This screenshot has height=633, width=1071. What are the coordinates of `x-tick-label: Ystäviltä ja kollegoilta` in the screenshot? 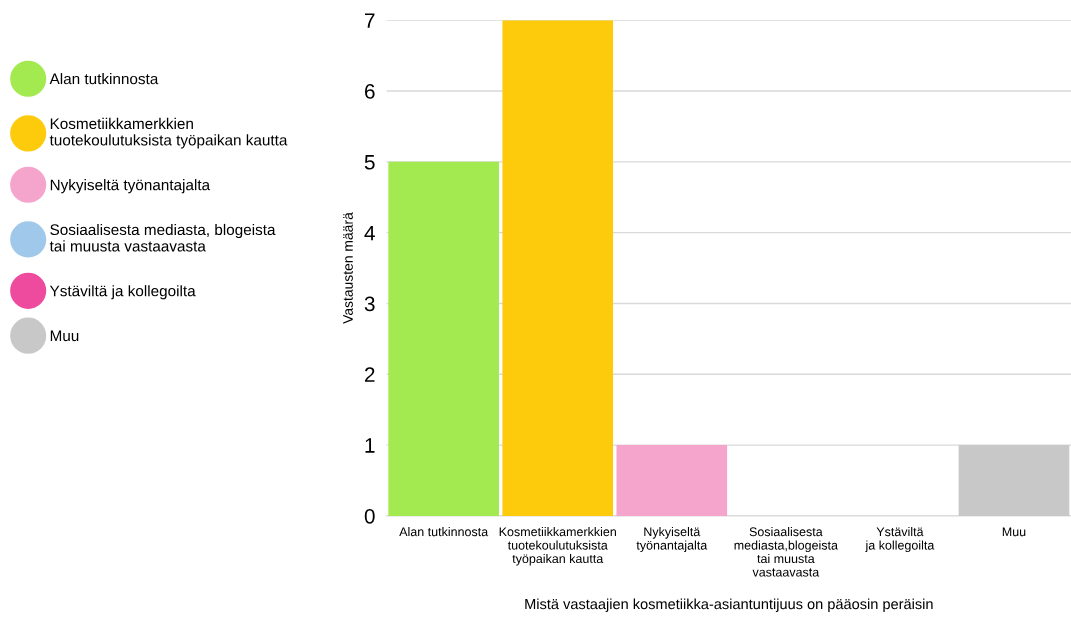 It's located at (900, 540).